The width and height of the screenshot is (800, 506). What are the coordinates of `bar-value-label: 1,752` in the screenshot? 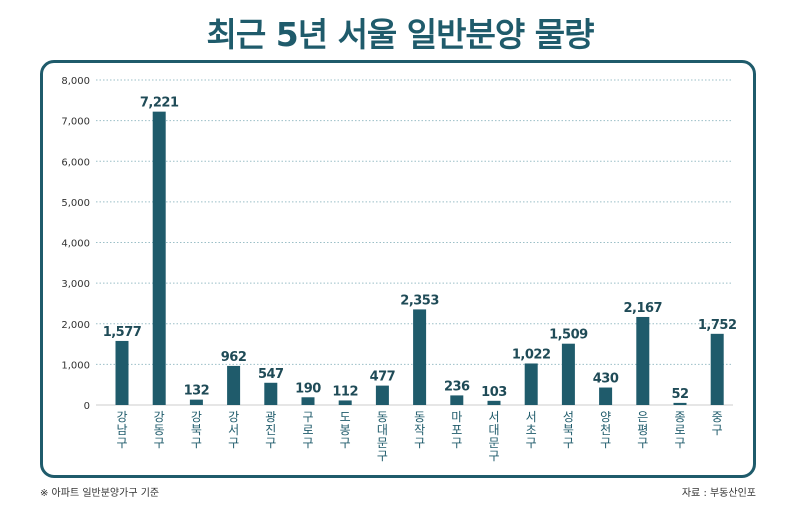 It's located at (717, 325).